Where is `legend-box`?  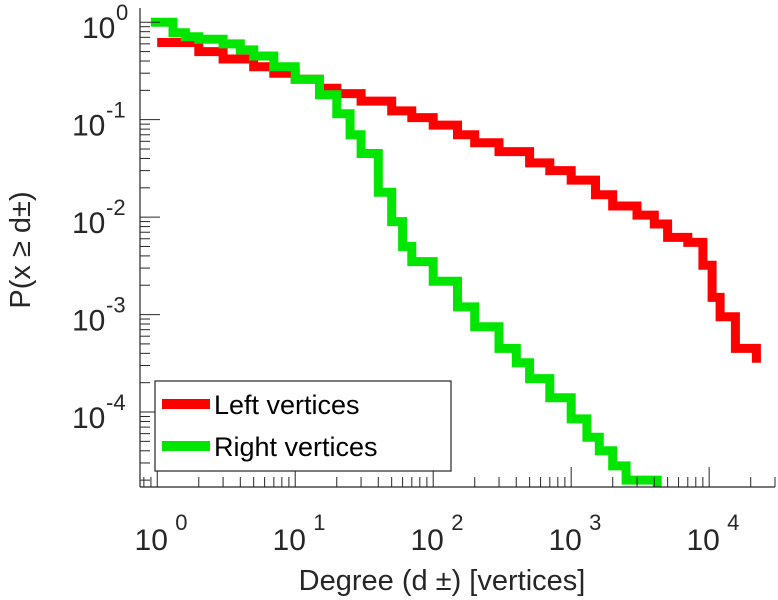 legend-box is located at coordinates (303, 426).